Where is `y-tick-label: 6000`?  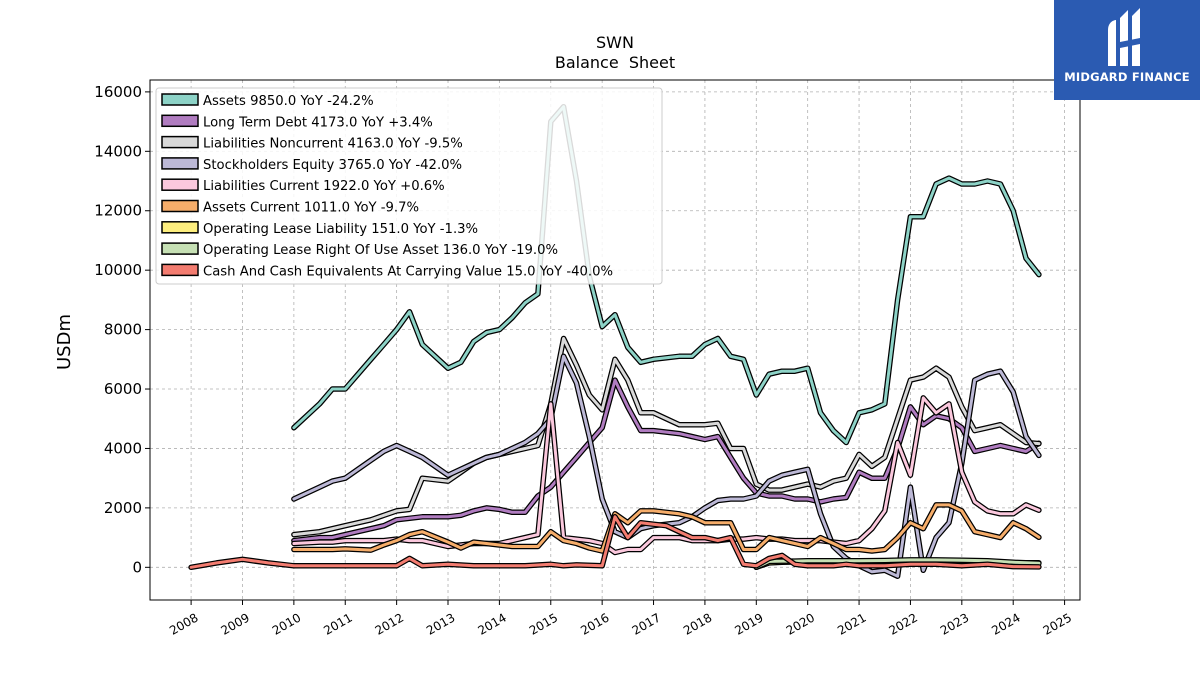 y-tick-label: 6000 is located at coordinates (123, 389).